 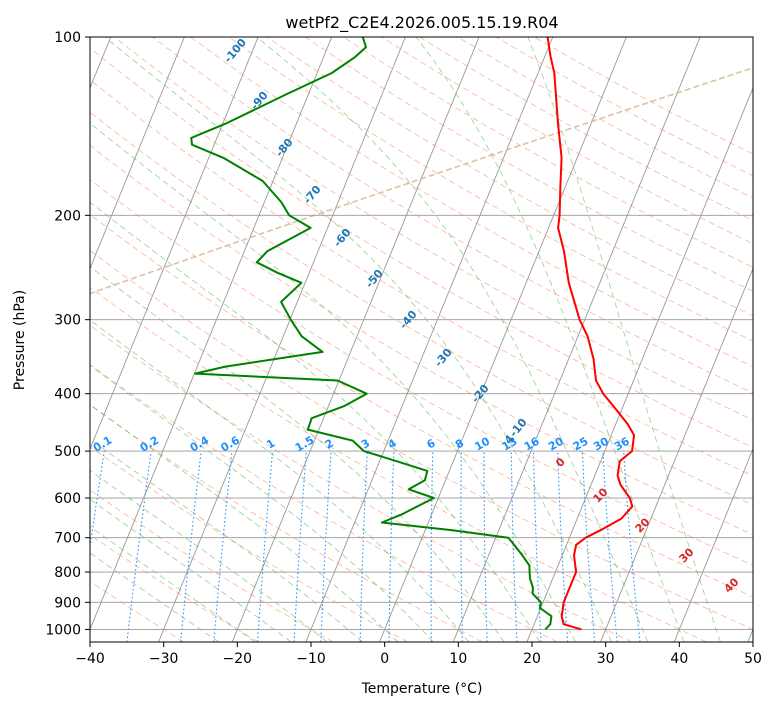 I want to click on y-axis: 1000 900 800 700 600 500 400 300 200 100, so click(x=67, y=334).